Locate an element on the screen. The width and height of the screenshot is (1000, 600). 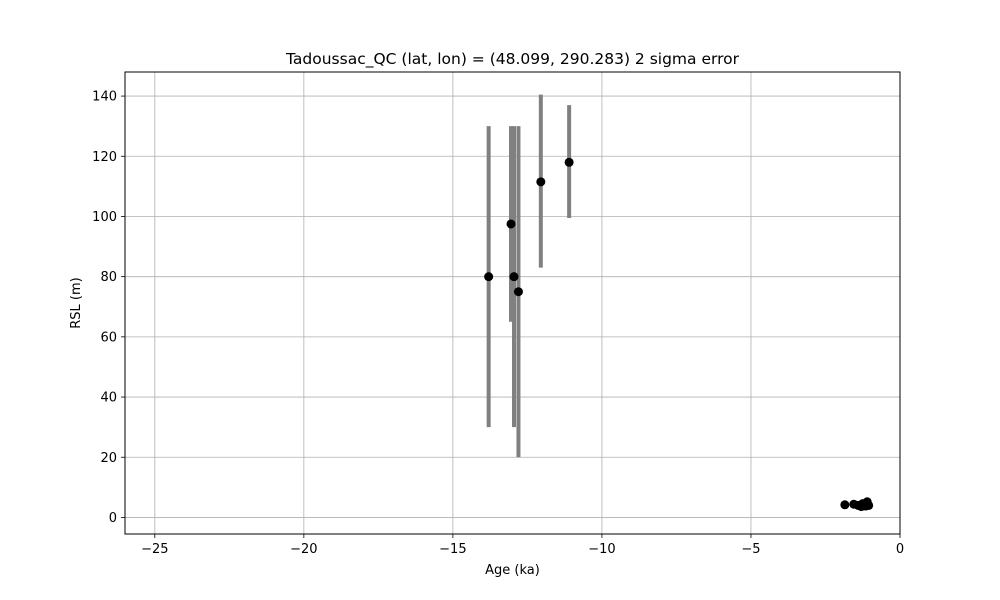
y-axis-label: RSL (m) is located at coordinates (76, 302).